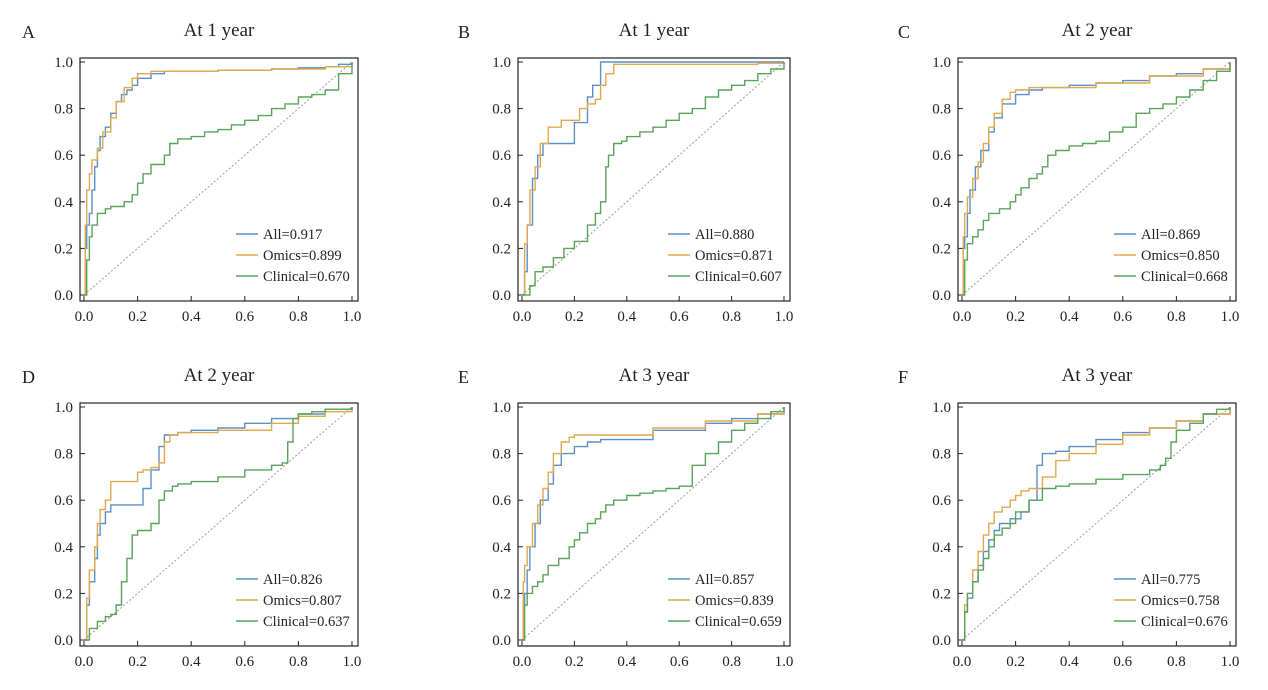  I want to click on panel-letter: E, so click(463, 377).